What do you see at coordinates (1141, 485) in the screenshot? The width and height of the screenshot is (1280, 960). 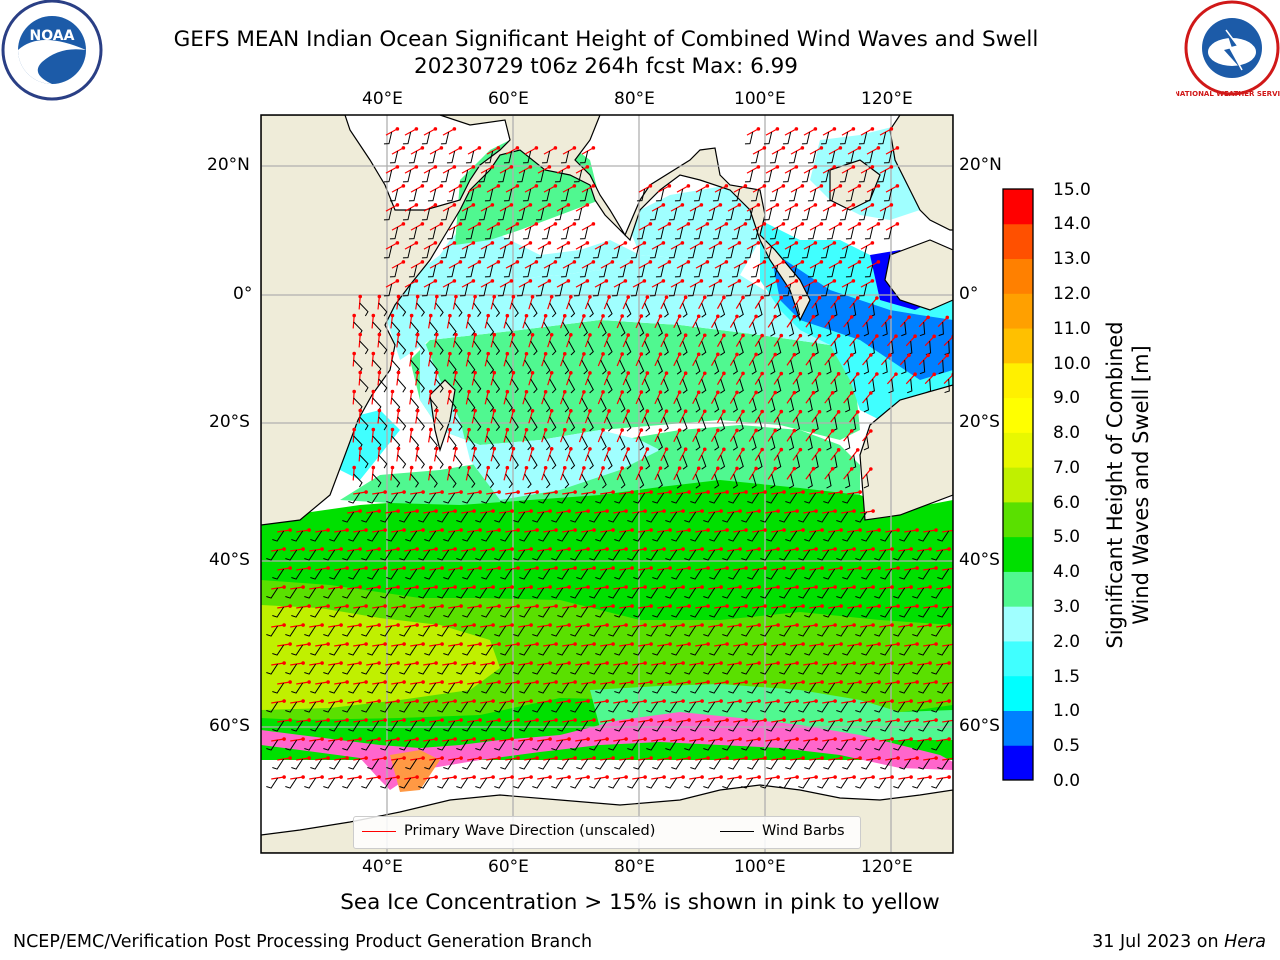 I see `colorbar-label-line2: Wind Waves and Swell [m]` at bounding box center [1141, 485].